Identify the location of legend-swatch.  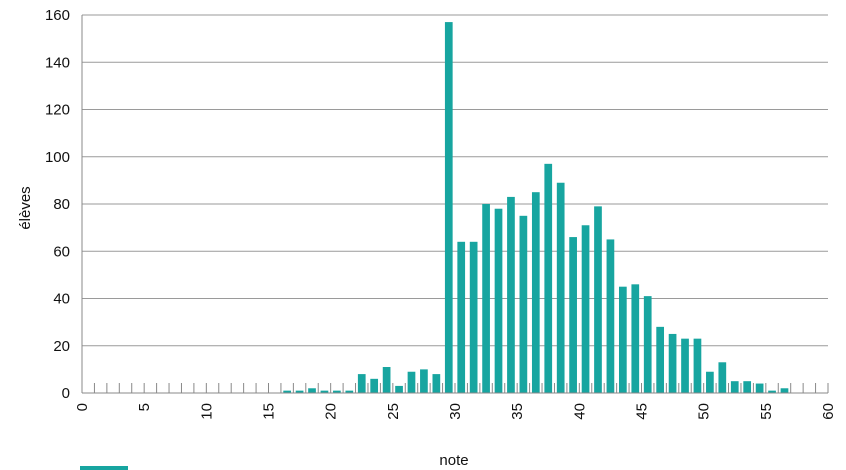
(104, 468).